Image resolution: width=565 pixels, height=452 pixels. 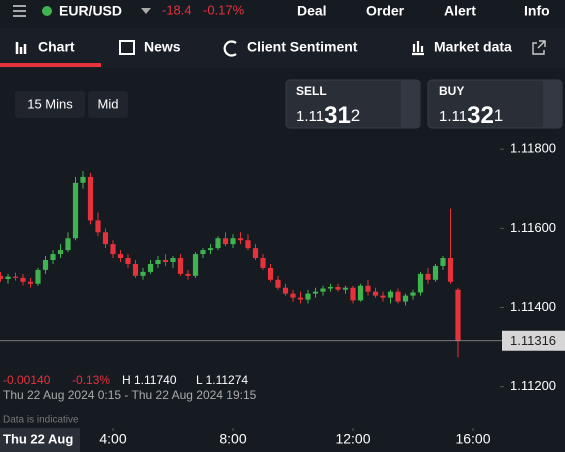 What do you see at coordinates (355, 115) in the screenshot?
I see `sell-suffix: 2` at bounding box center [355, 115].